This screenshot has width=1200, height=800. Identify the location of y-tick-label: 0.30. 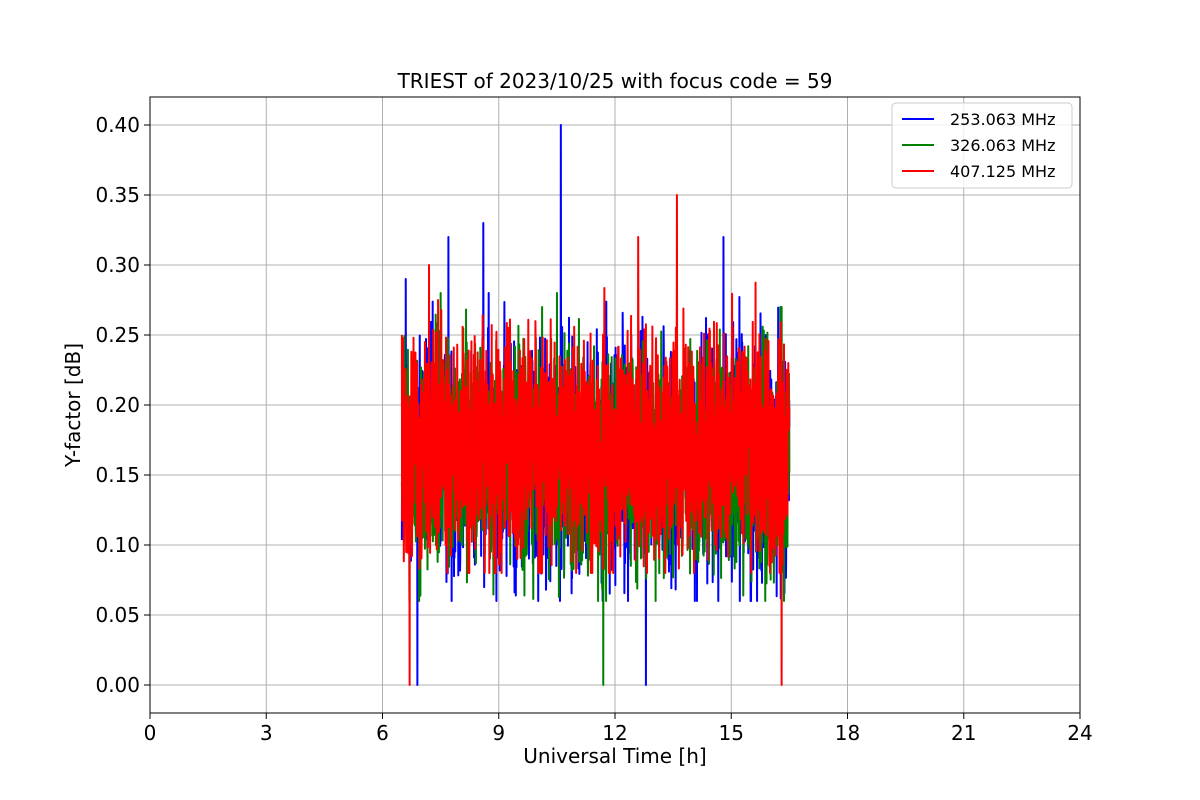
(117, 265).